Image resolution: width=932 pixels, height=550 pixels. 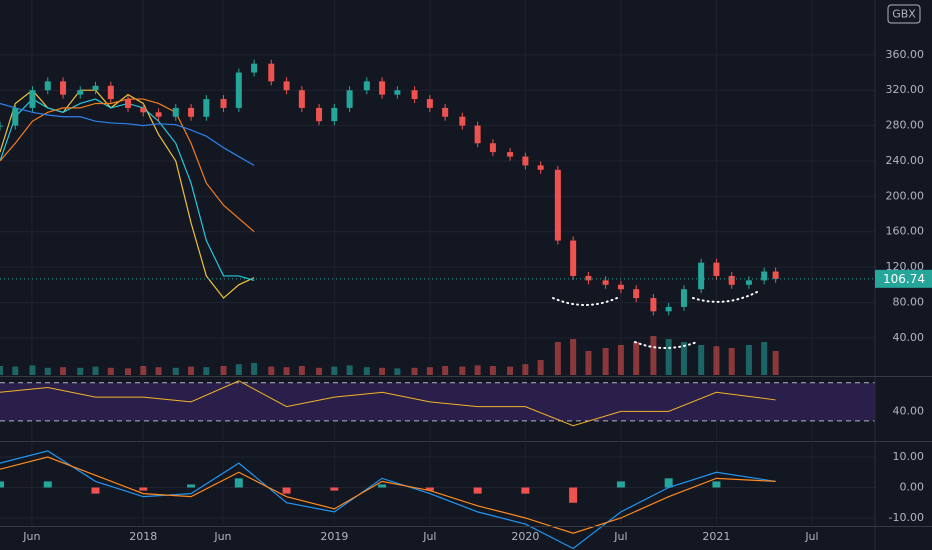 What do you see at coordinates (906, 517) in the screenshot?
I see `y-tick-label: -10.00` at bounding box center [906, 517].